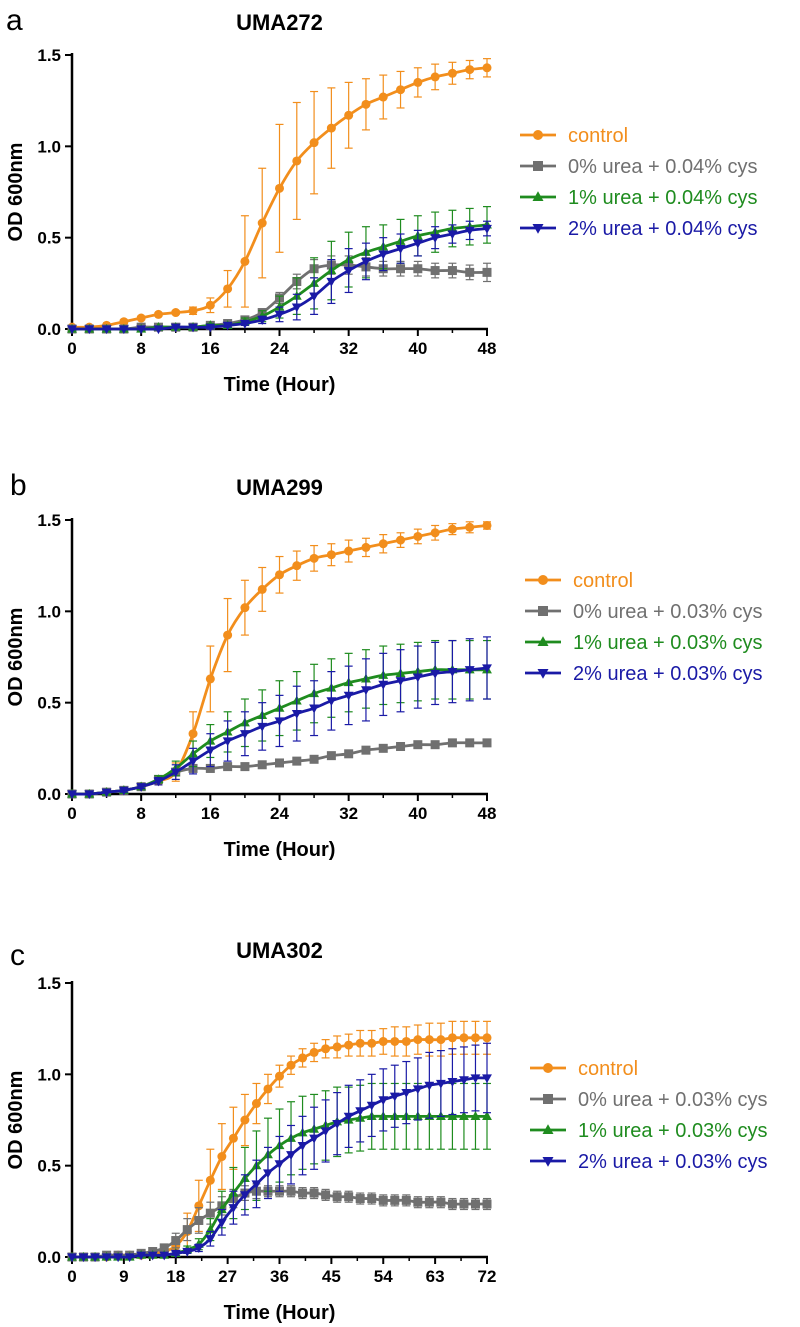 The image size is (800, 1327). What do you see at coordinates (49, 703) in the screenshot?
I see `y-tick-label: 0.5` at bounding box center [49, 703].